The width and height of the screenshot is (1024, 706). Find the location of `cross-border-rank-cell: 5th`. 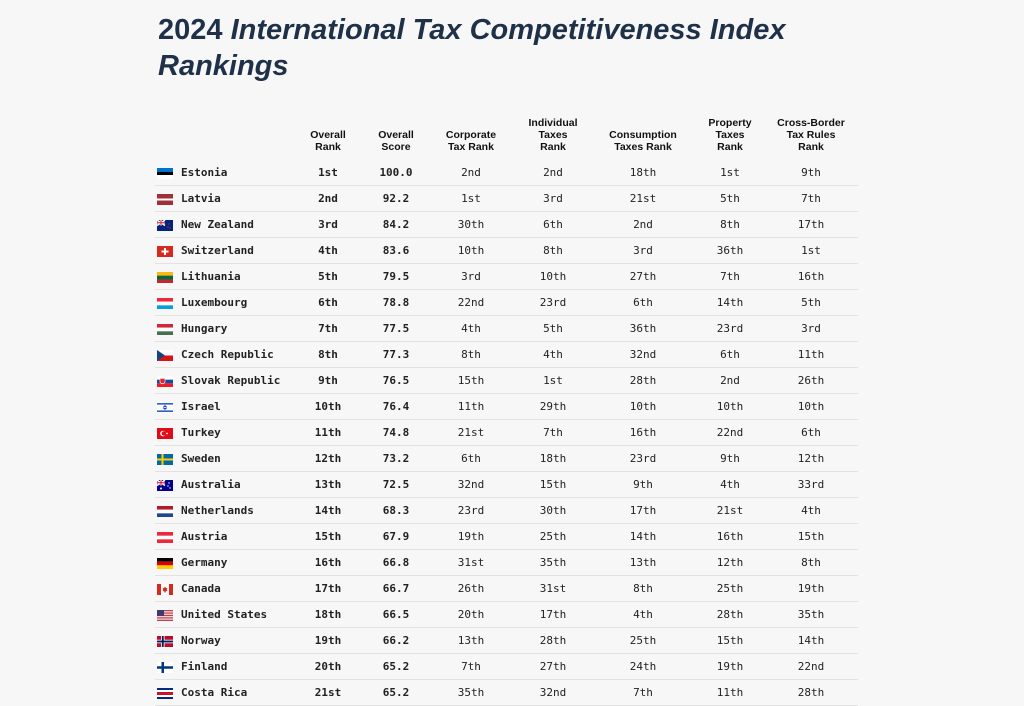

cross-border-rank-cell: 5th is located at coordinates (811, 302).